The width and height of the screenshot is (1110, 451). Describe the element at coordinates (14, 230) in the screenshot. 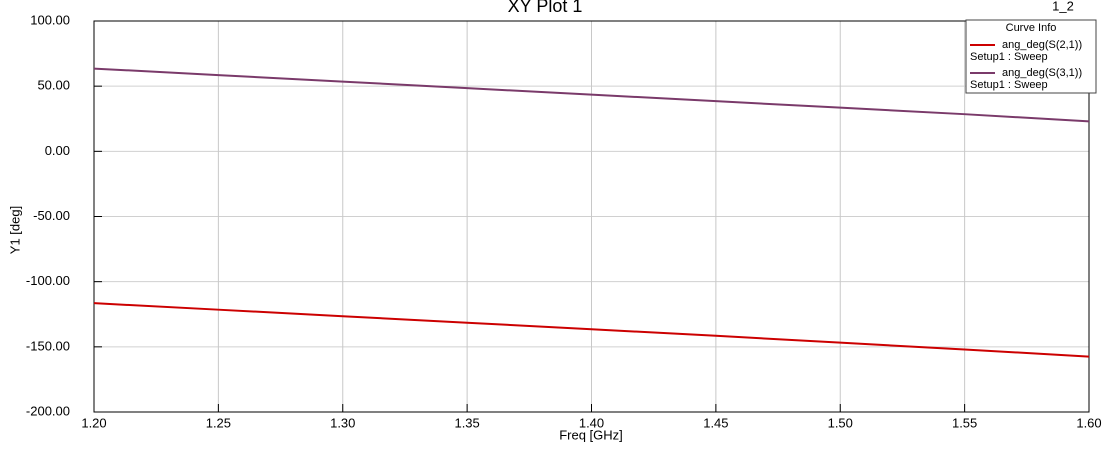

I see `y-axis-label: Y1 [deg]` at that location.